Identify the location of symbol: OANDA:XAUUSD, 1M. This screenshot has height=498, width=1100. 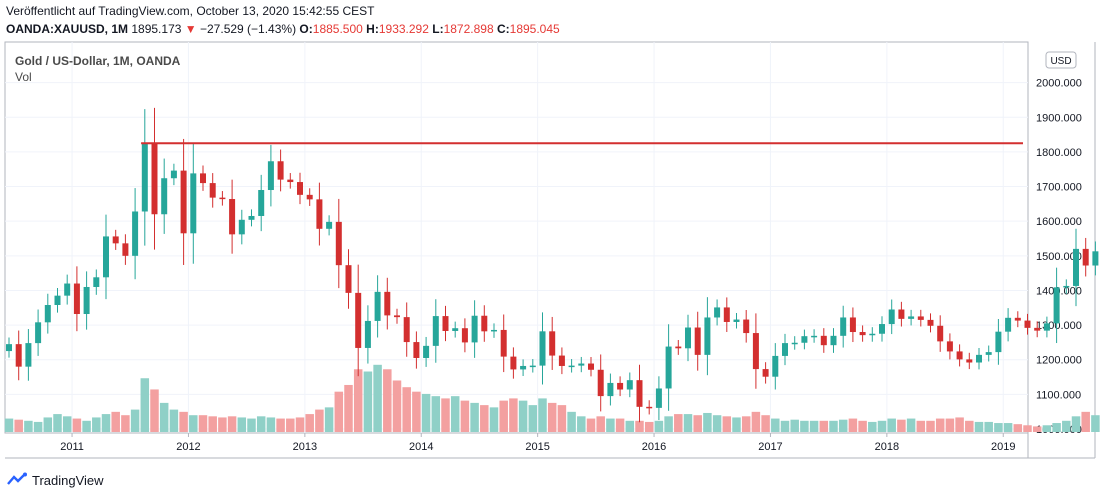
(67, 29).